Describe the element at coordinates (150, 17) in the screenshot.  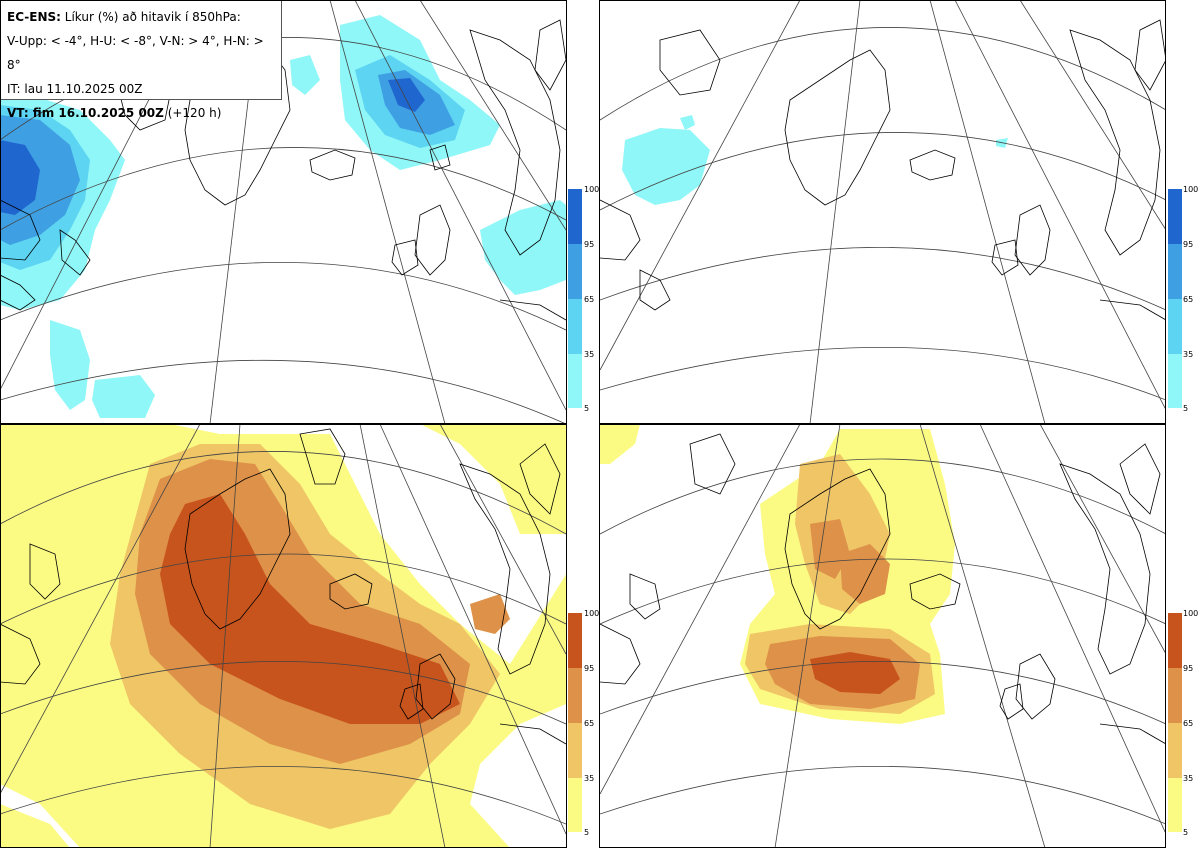
I see `variable-description: Líkur (%) að hitavik í 850hPa:` at that location.